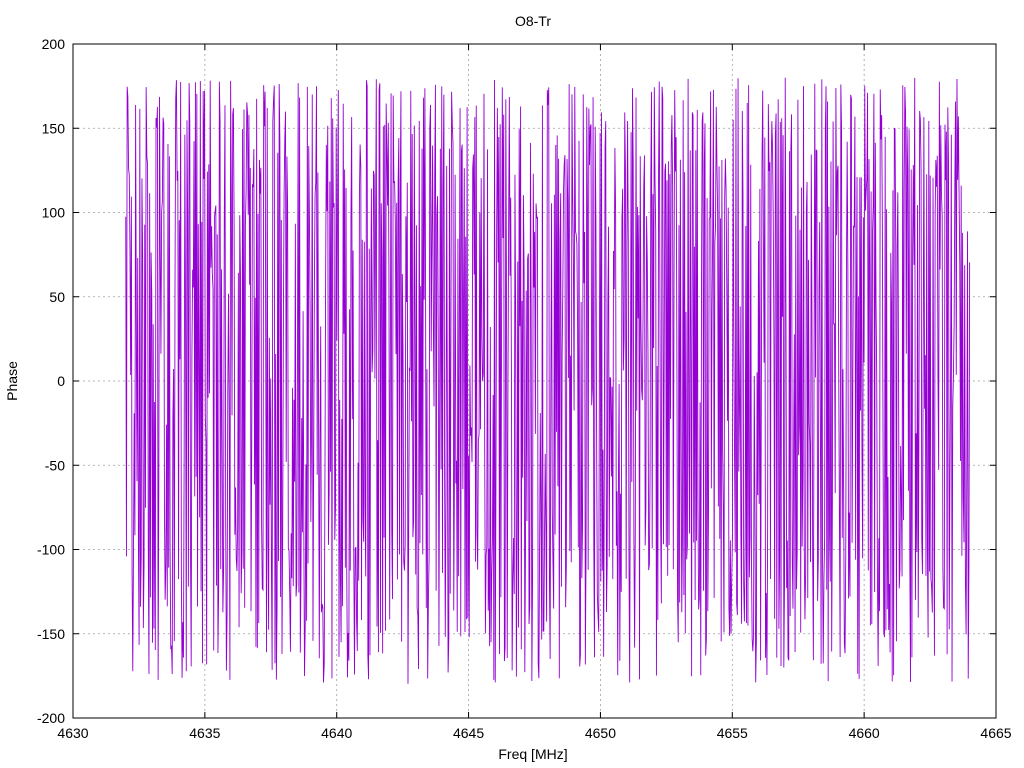 The width and height of the screenshot is (1024, 768). What do you see at coordinates (54, 213) in the screenshot?
I see `y-tick-label: 100` at bounding box center [54, 213].